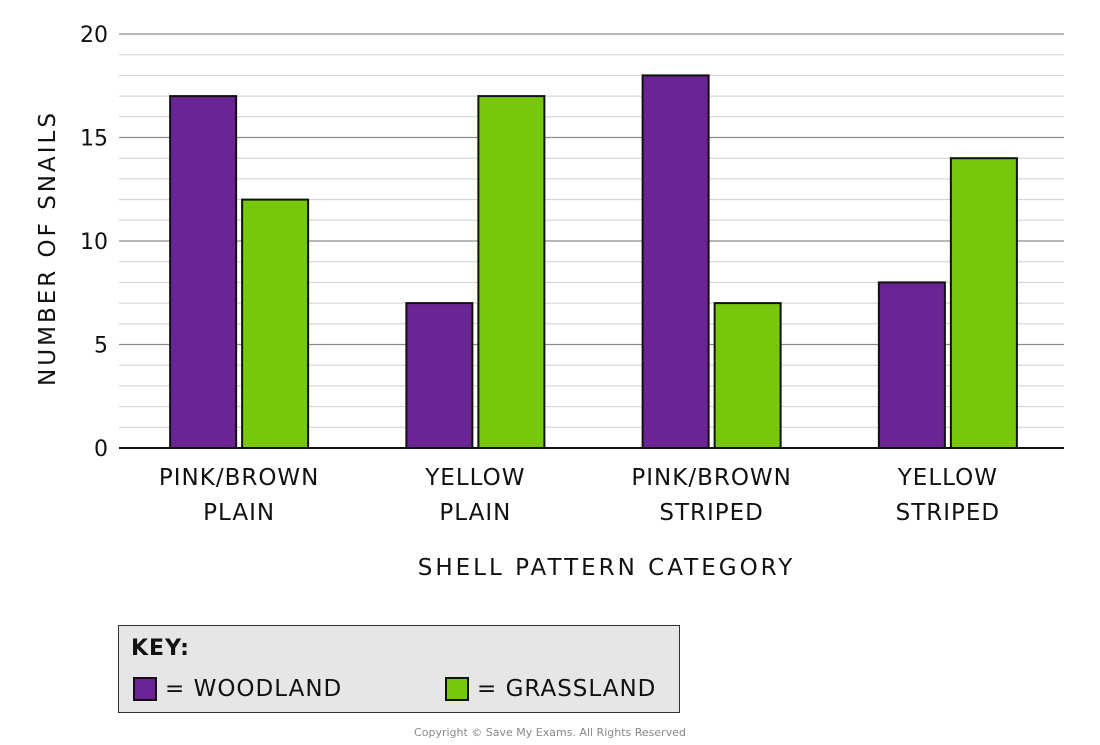 This screenshot has height=745, width=1100. Describe the element at coordinates (399, 669) in the screenshot. I see `legend-key: KEY: = WOODLAND = GRASSLAND` at that location.